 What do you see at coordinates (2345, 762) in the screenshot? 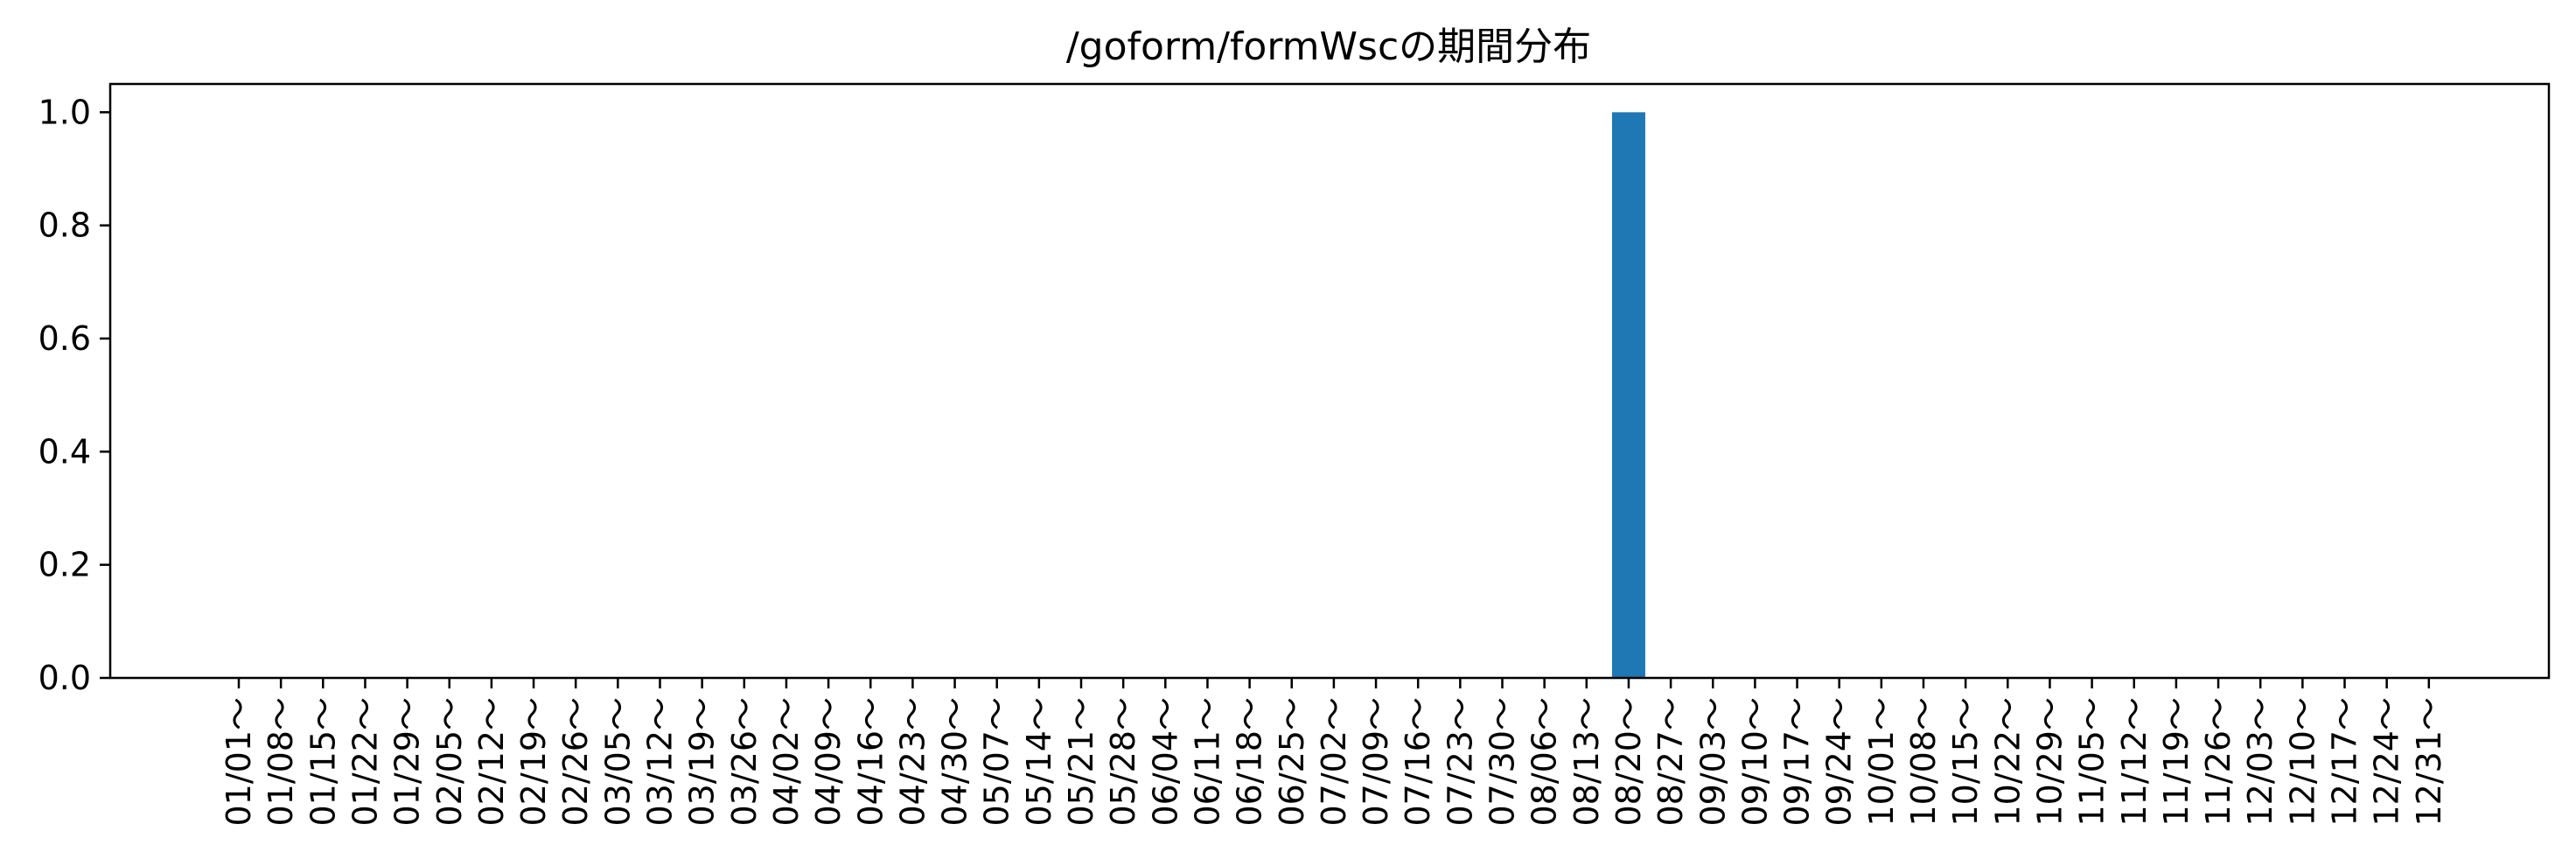
I see `x-tick-label: 12/17～` at bounding box center [2345, 762].